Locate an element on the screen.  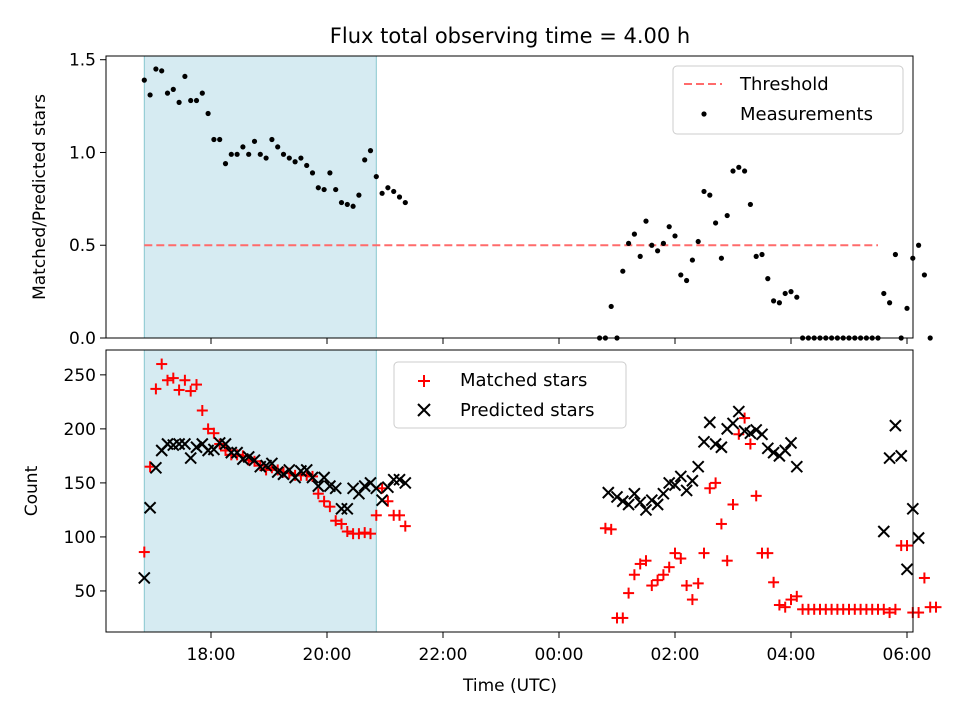
bottom-x-tick-label: 22:00 is located at coordinates (443, 655).